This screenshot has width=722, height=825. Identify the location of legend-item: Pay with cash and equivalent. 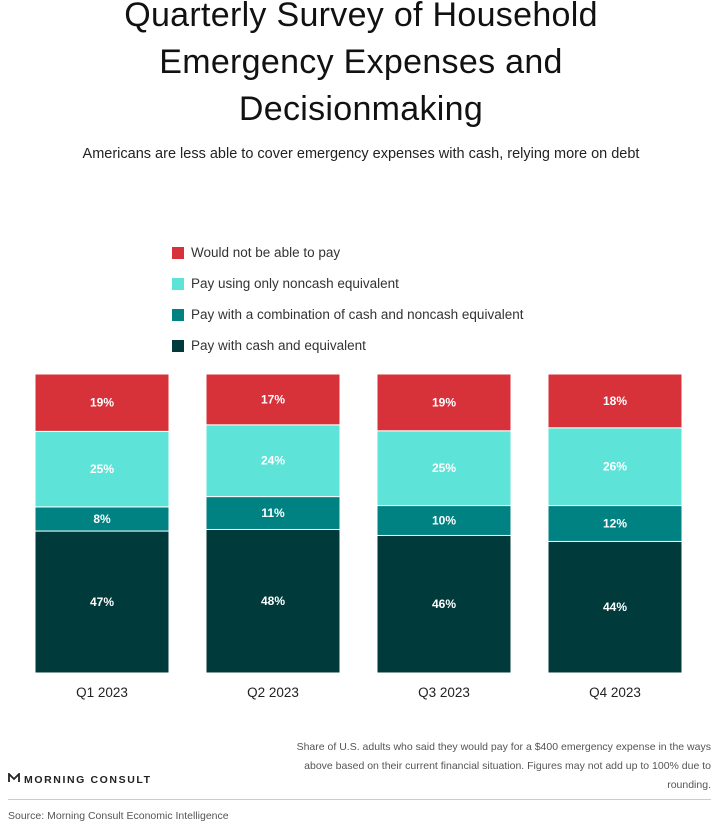
(347, 345).